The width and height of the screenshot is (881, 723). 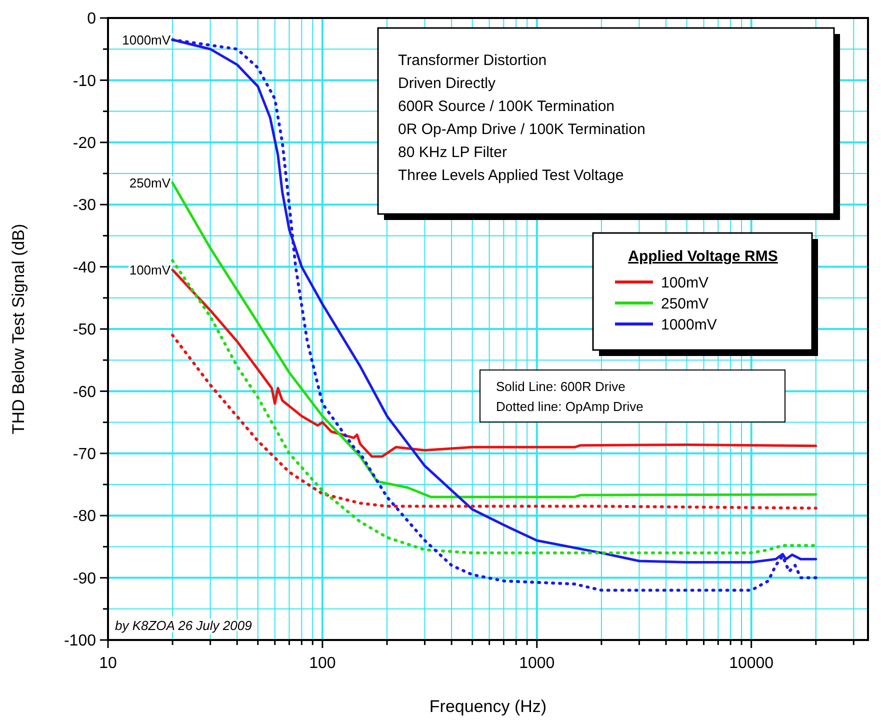 What do you see at coordinates (561, 386) in the screenshot?
I see `annotation: Solid Line: 600R Drive` at bounding box center [561, 386].